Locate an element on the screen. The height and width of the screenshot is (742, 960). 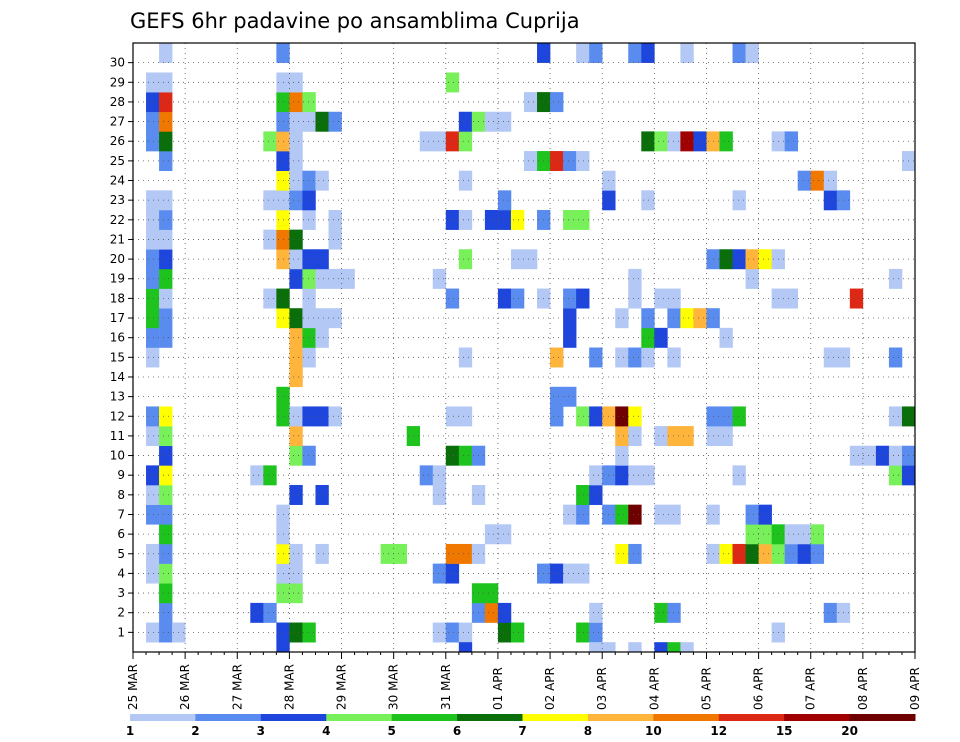
y-tick-label: 15 is located at coordinates (117, 357).